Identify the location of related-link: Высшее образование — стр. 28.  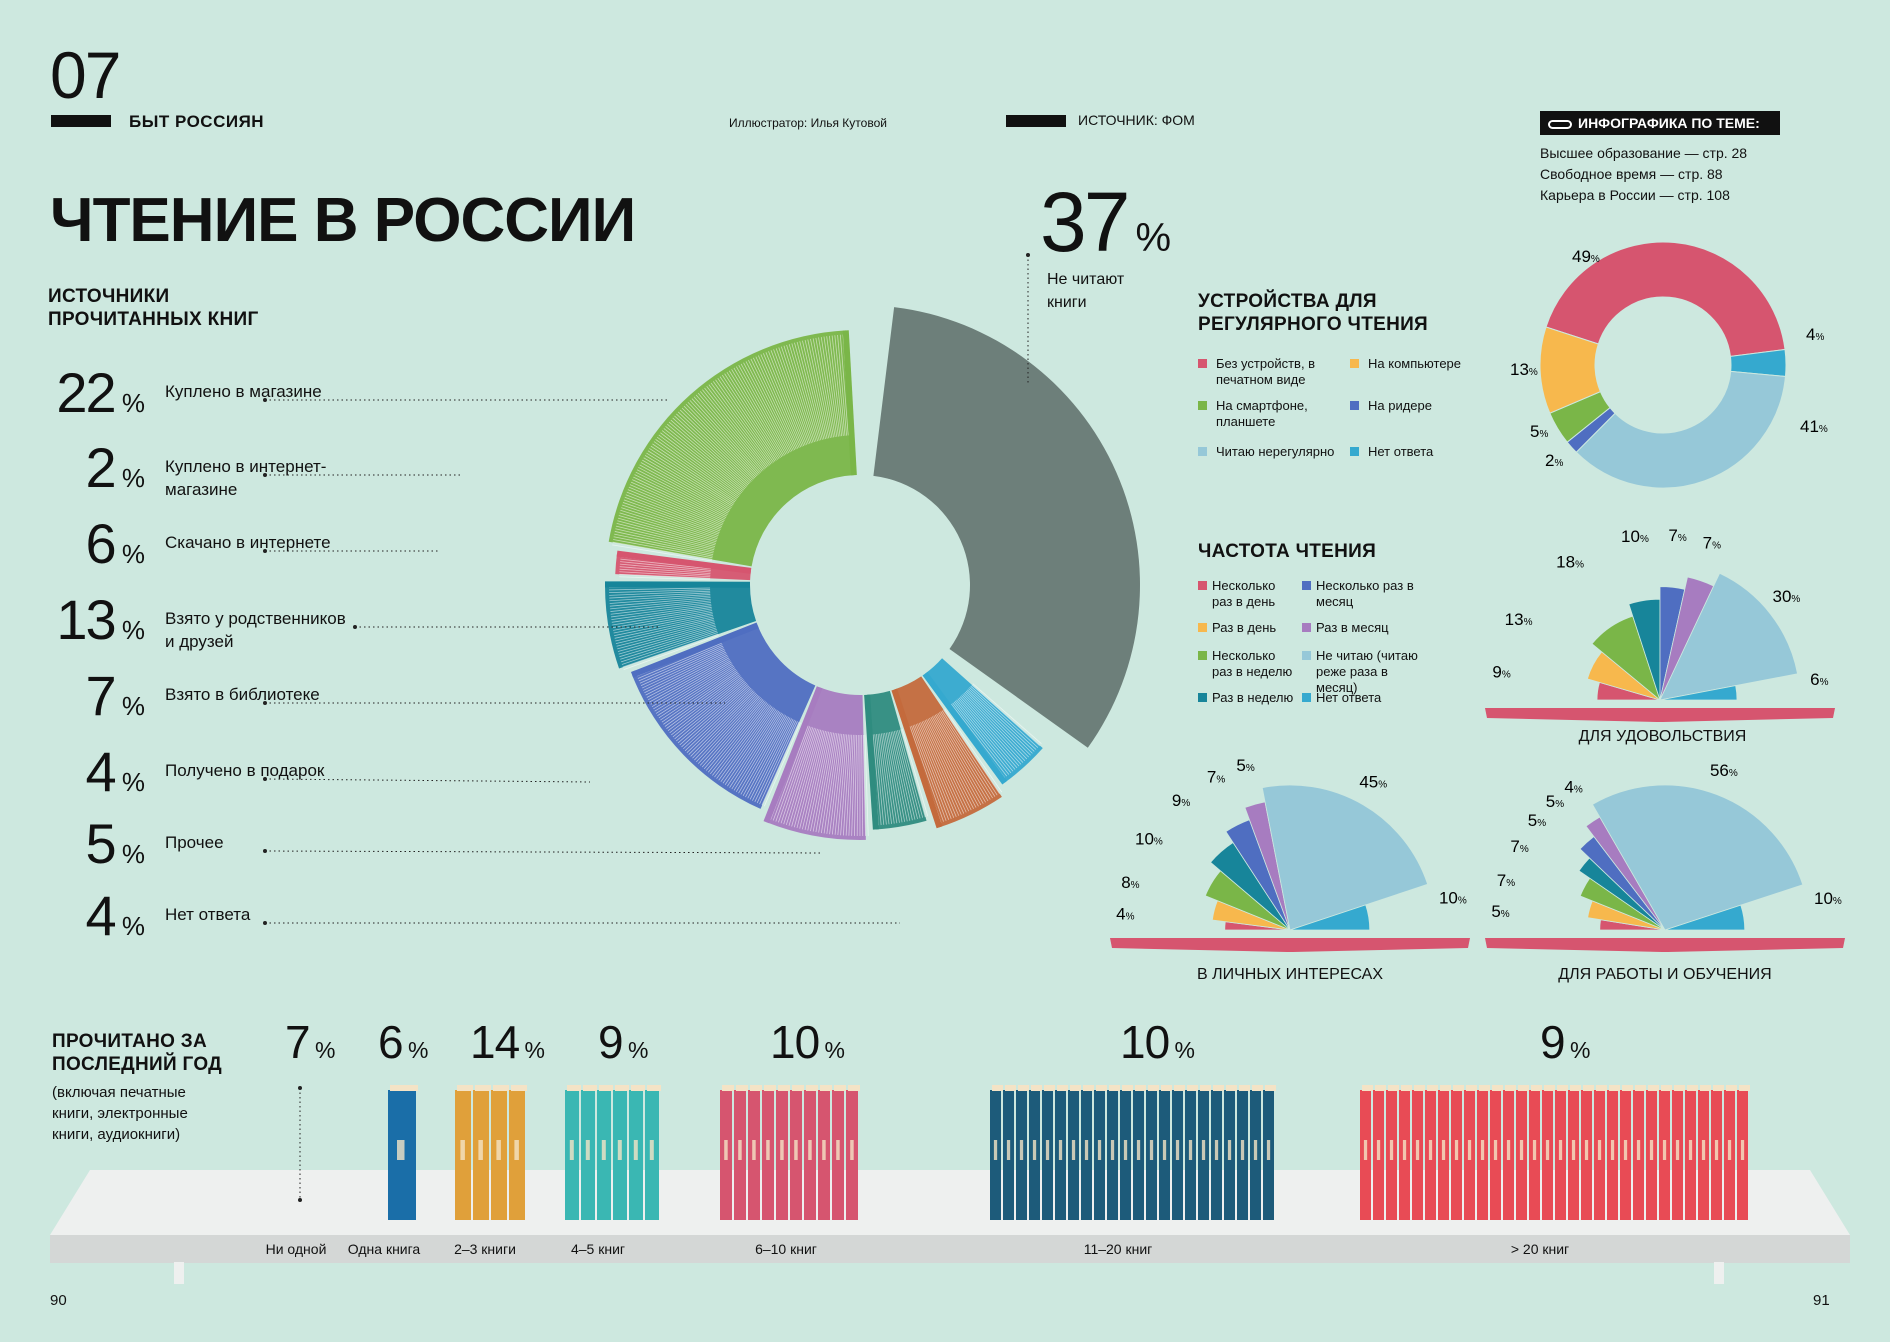
(1644, 153).